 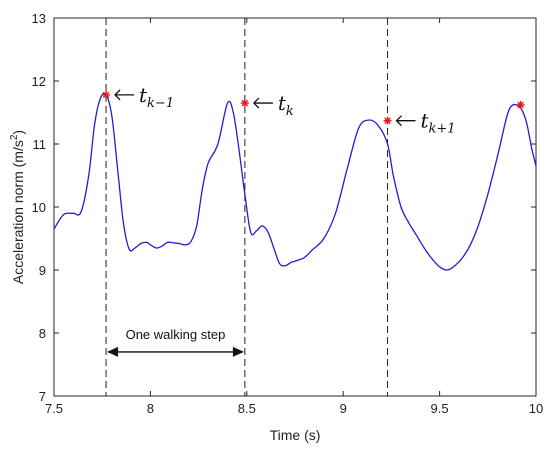 What do you see at coordinates (39, 18) in the screenshot?
I see `y-tick-label: 13` at bounding box center [39, 18].